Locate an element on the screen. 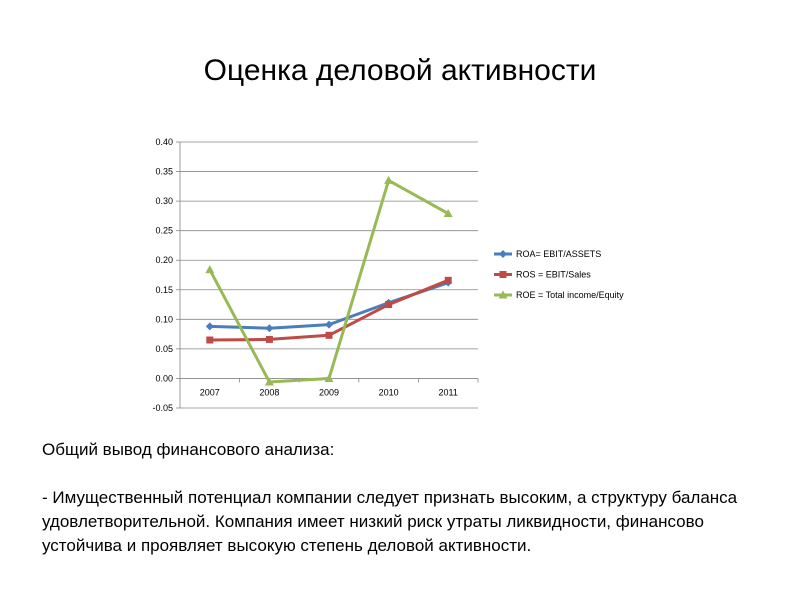 This screenshot has width=800, height=600. summary-heading: Общий вывод финансового анализа: is located at coordinates (188, 449).